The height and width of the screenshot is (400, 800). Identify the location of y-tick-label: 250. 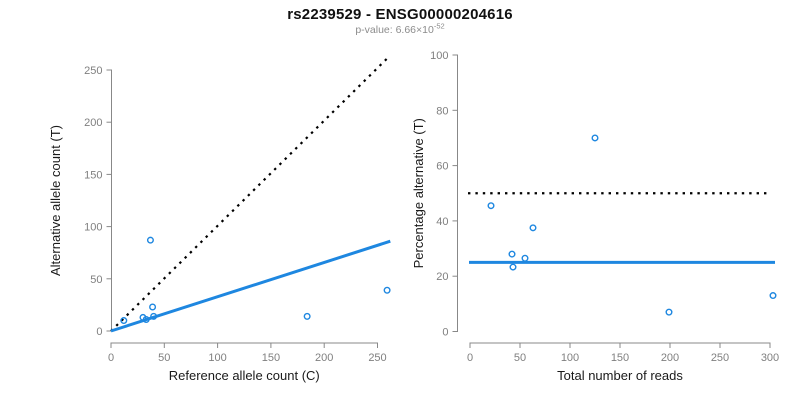
(93, 71).